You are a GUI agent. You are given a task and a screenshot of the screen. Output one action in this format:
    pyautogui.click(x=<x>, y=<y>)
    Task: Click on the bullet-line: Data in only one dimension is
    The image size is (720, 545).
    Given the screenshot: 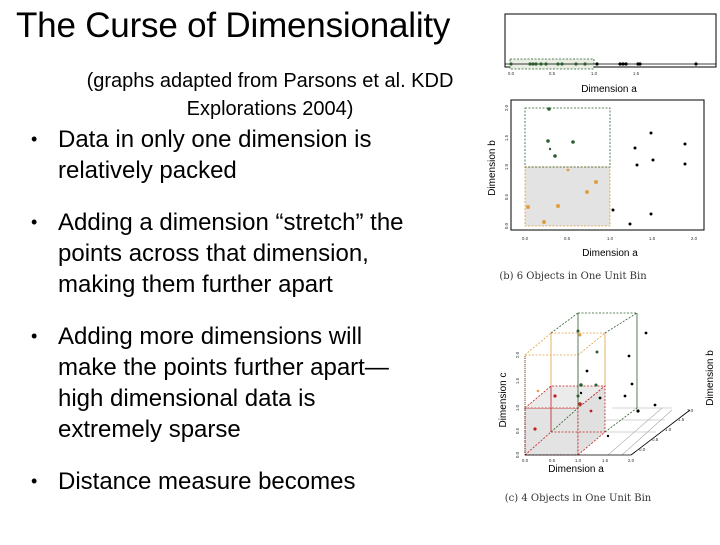 What is the action you would take?
    pyautogui.click(x=215, y=139)
    